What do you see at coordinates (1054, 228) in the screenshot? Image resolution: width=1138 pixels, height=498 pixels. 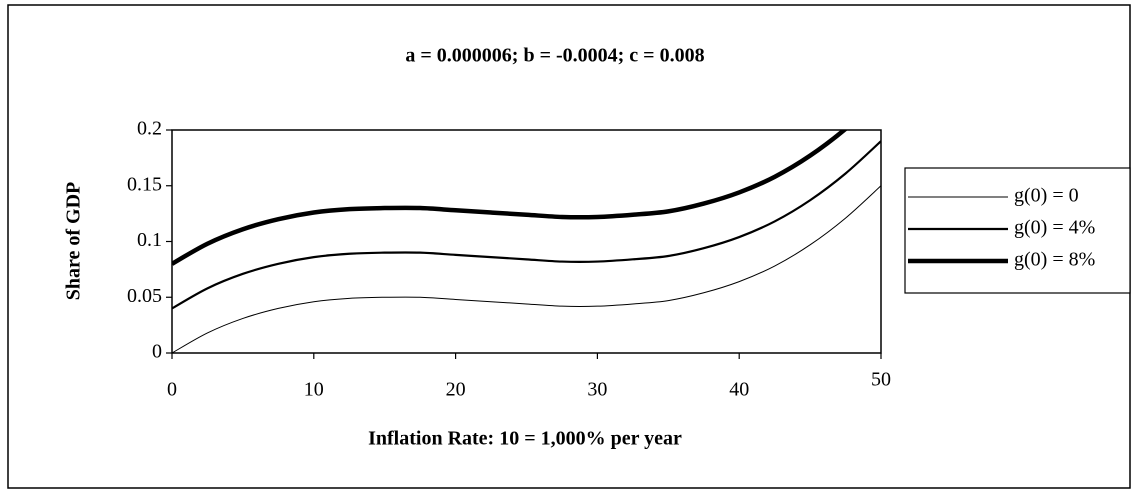 I see `legend-label: g(0) = 4%` at bounding box center [1054, 228].